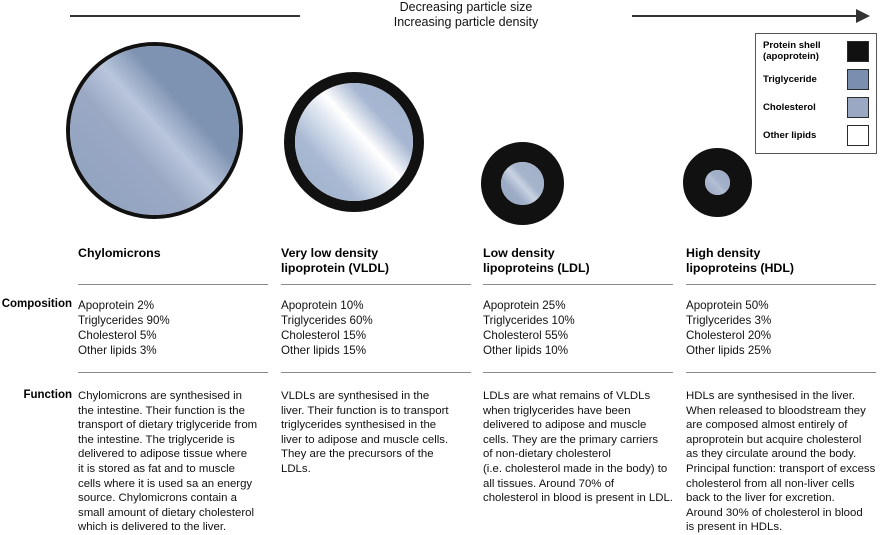  Describe the element at coordinates (526, 335) in the screenshot. I see `text-line: Cholesterol 55%` at that location.